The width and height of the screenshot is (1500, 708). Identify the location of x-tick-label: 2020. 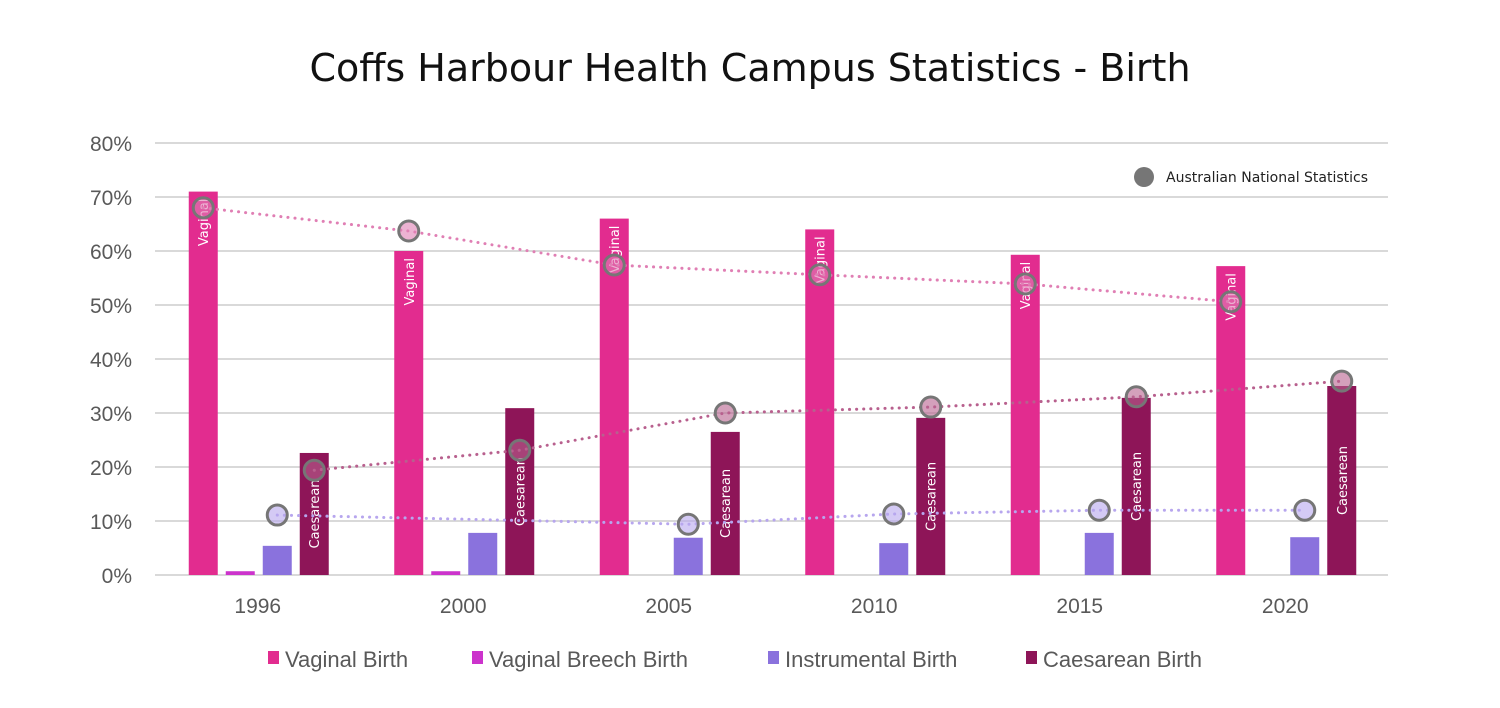
(1285, 606).